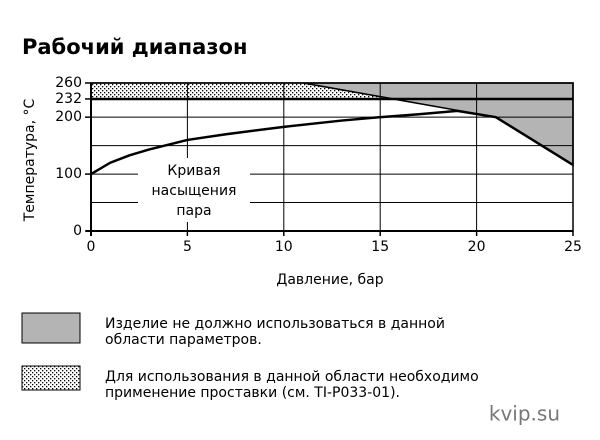 The image size is (600, 440). What do you see at coordinates (68, 99) in the screenshot?
I see `y-tick-label: 232` at bounding box center [68, 99].